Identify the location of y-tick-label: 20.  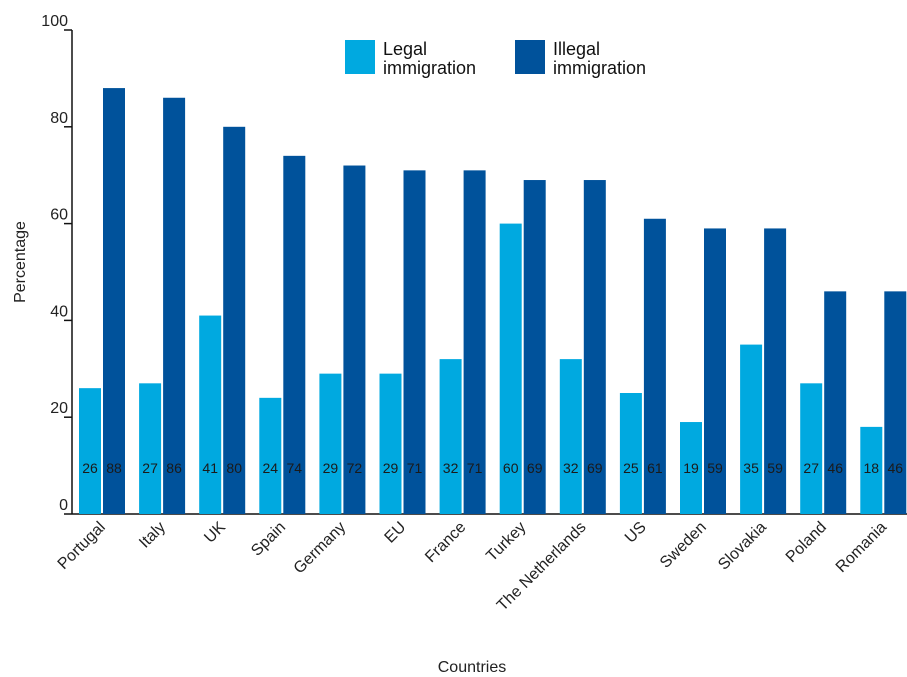
(59, 408).